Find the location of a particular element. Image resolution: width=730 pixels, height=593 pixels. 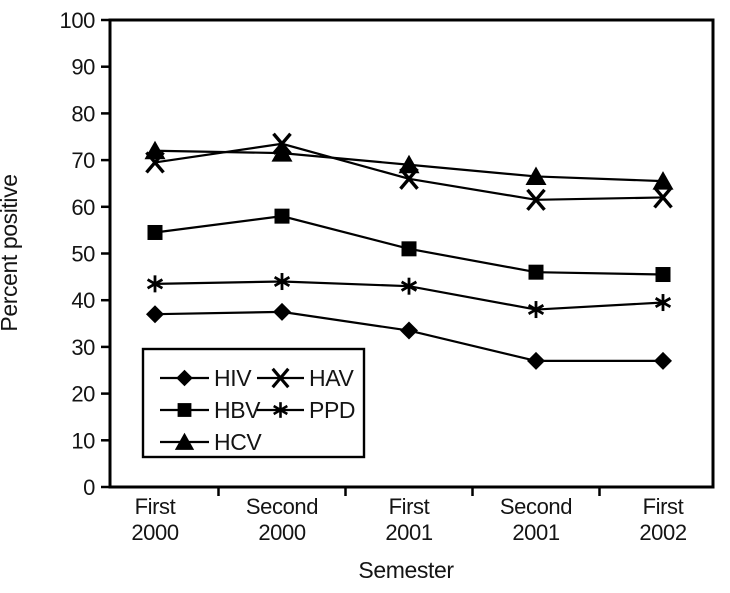

legend-box is located at coordinates (253, 403).